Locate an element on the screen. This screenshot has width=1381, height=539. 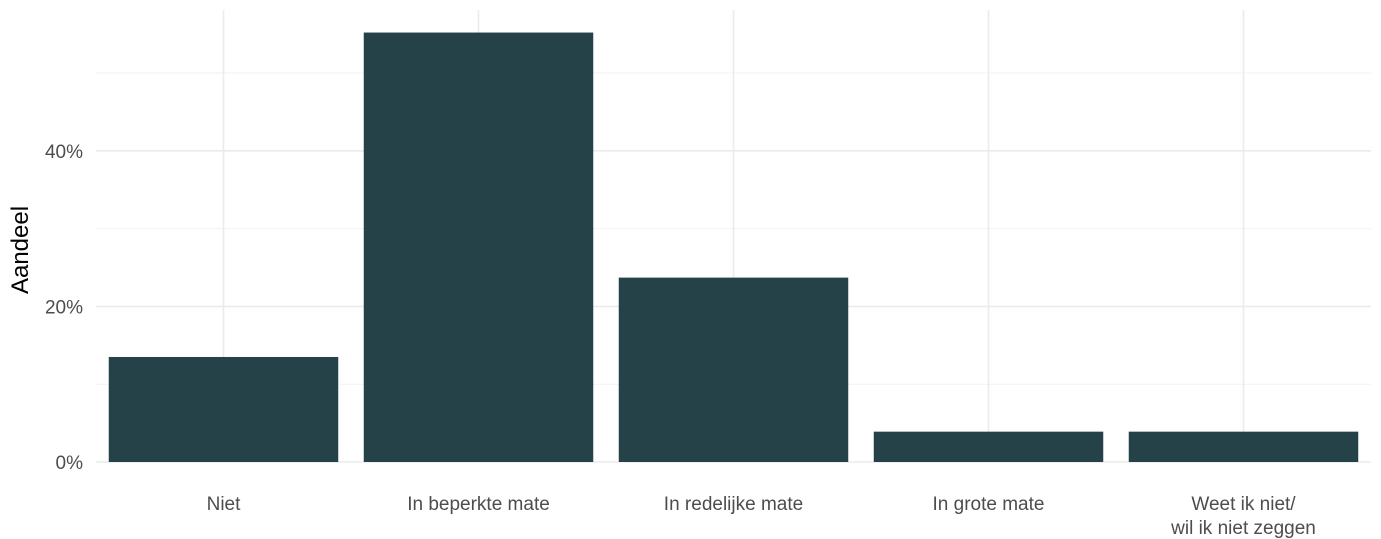
x-tick-label-line: In grote mate is located at coordinates (989, 504).